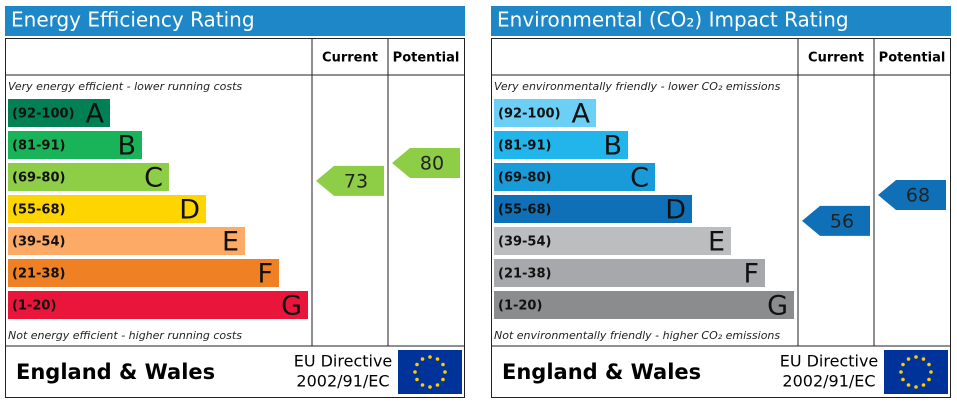 The height and width of the screenshot is (404, 957). Describe the element at coordinates (673, 20) in the screenshot. I see `panel-title: Environmental (CO₂) Impact Rating` at that location.